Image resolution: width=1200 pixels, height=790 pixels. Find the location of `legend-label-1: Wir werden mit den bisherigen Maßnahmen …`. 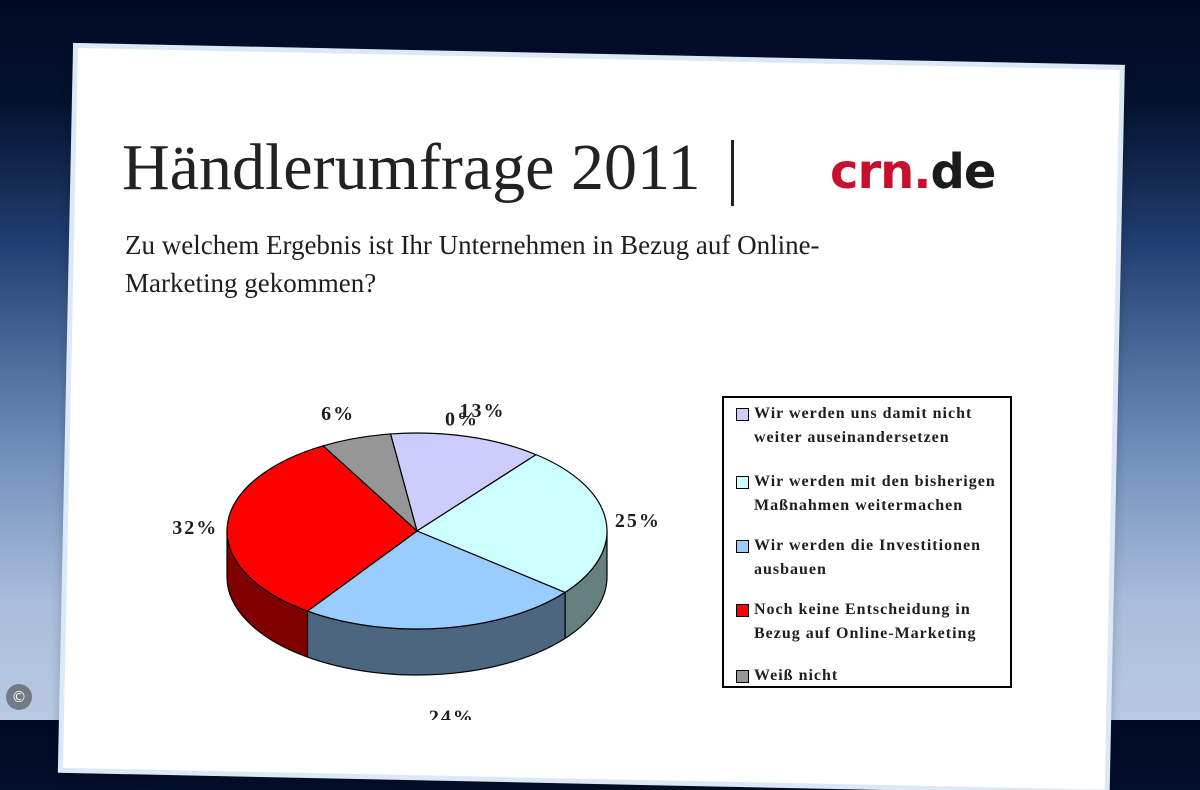

legend-label-1: Wir werden mit den bisherigen Maßnahmen … is located at coordinates (875, 493).